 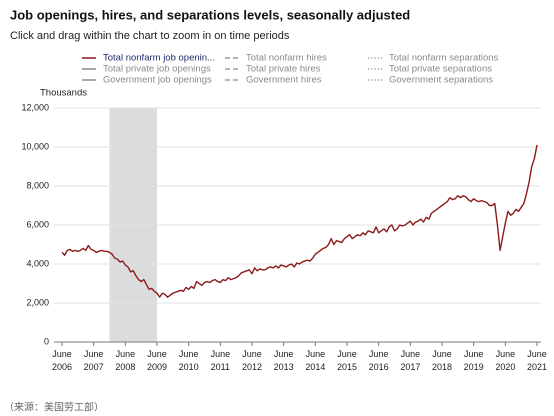 I want to click on x-tick-label: June 2007, so click(x=93, y=360).